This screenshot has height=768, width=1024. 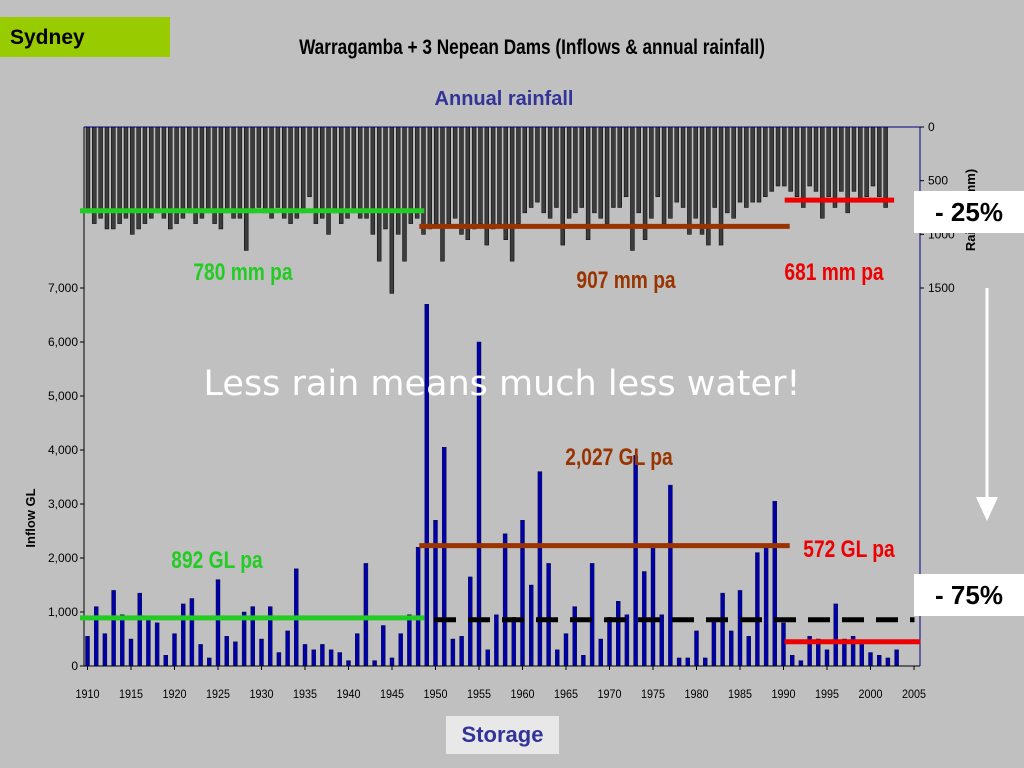 What do you see at coordinates (931, 127) in the screenshot?
I see `right-tick-label: 0` at bounding box center [931, 127].